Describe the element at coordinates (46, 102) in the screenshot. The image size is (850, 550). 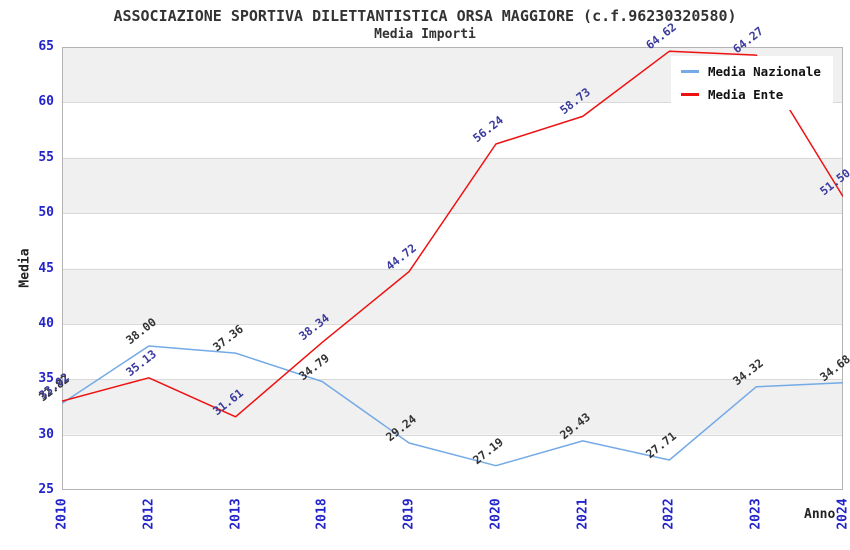
I see `y-tick-label: 60` at that location.